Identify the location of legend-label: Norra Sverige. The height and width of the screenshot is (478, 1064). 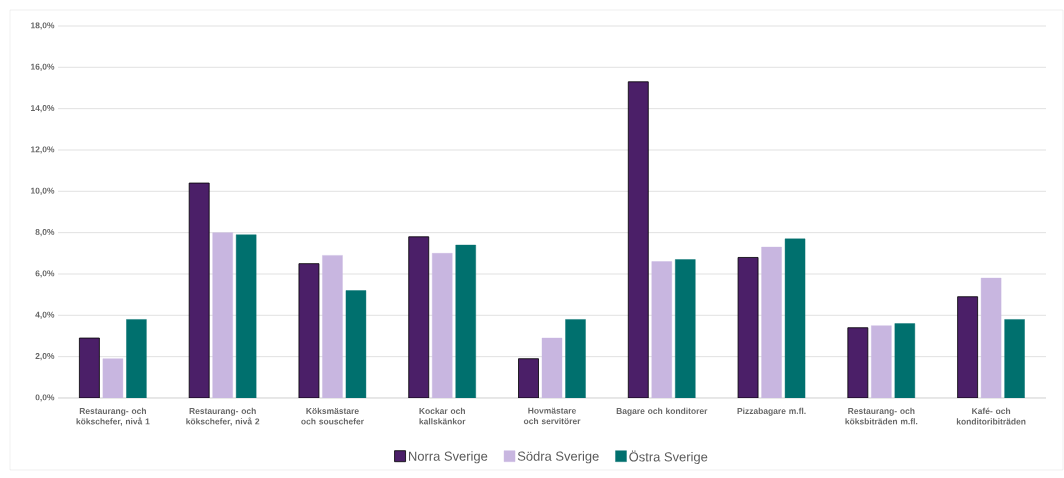
(448, 457).